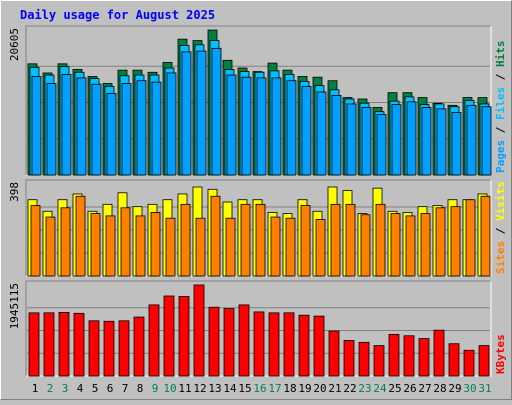  What do you see at coordinates (334, 388) in the screenshot?
I see `x-tick-label: 21` at bounding box center [334, 388].